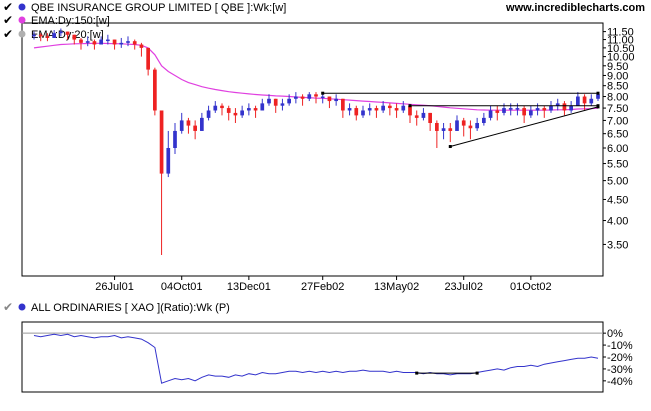 This screenshot has width=651, height=411. What do you see at coordinates (22, 307) in the screenshot?
I see `legend-dot-xao` at bounding box center [22, 307].